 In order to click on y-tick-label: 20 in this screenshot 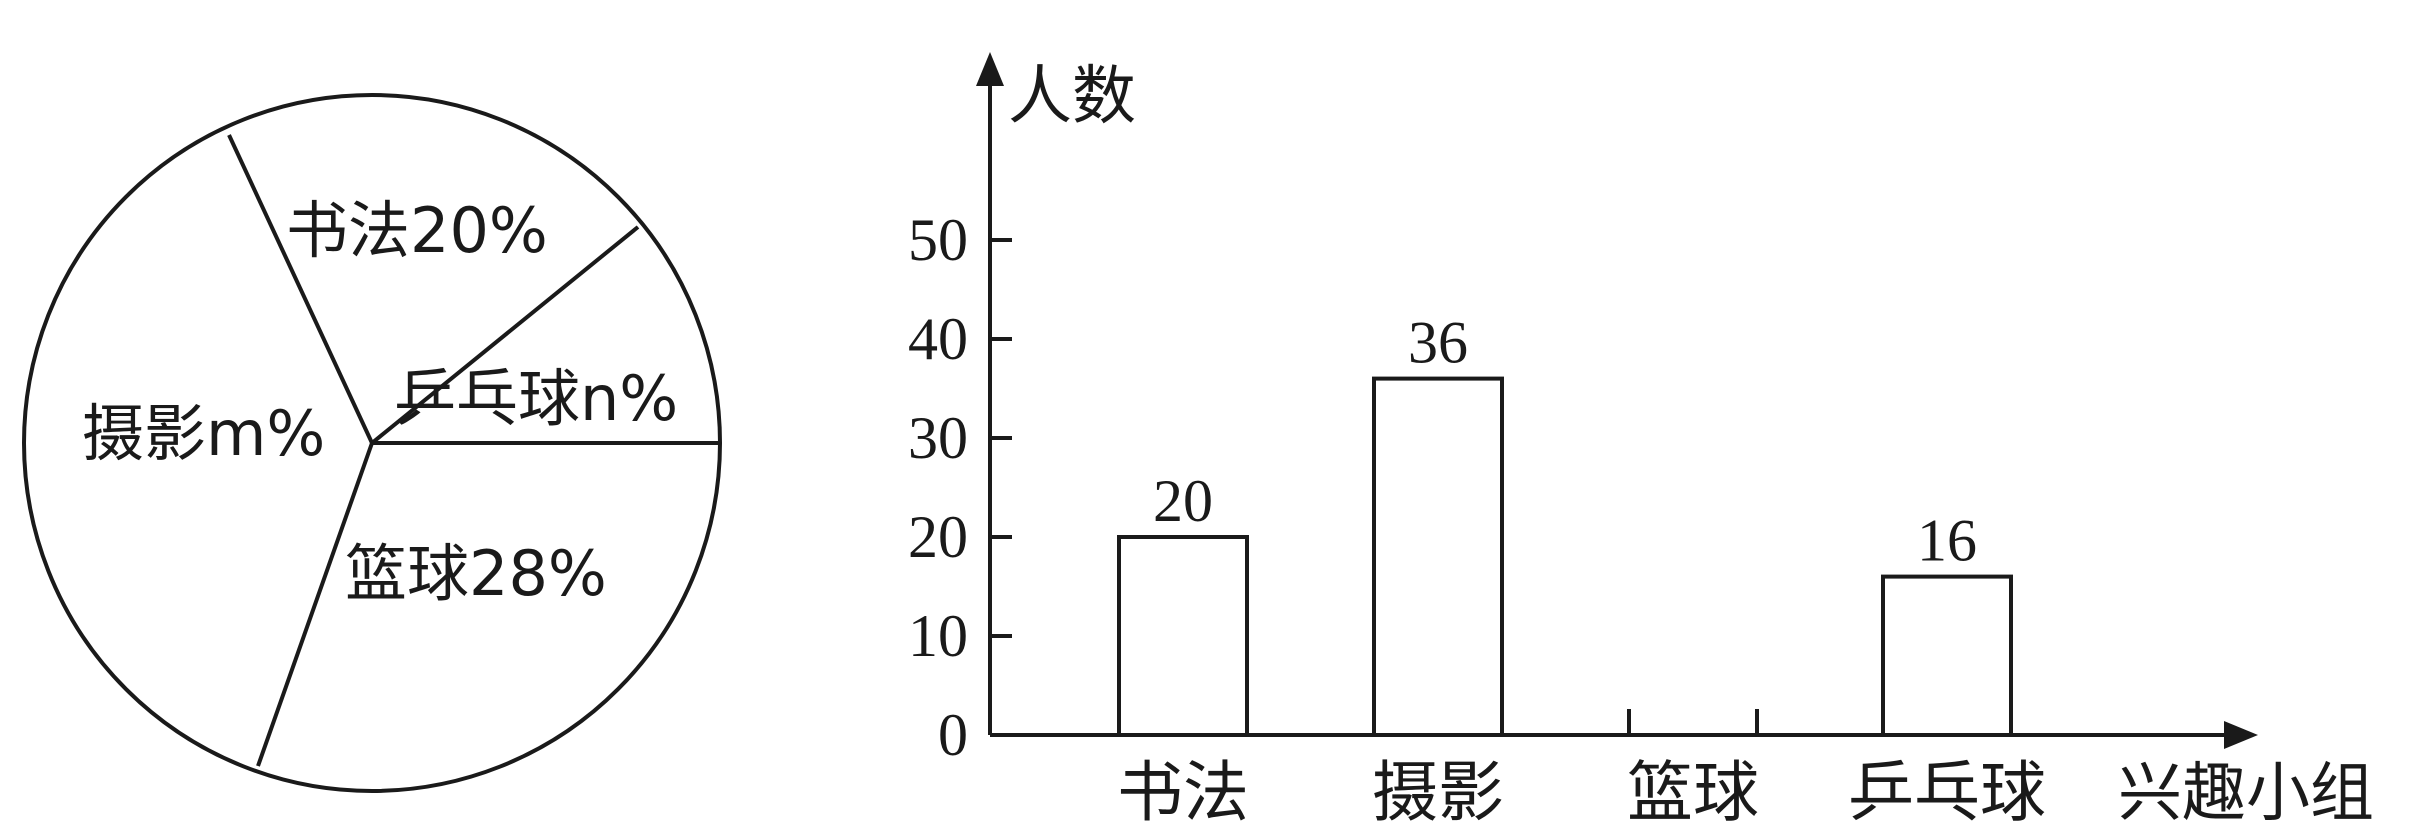, I will do `click(938, 537)`.